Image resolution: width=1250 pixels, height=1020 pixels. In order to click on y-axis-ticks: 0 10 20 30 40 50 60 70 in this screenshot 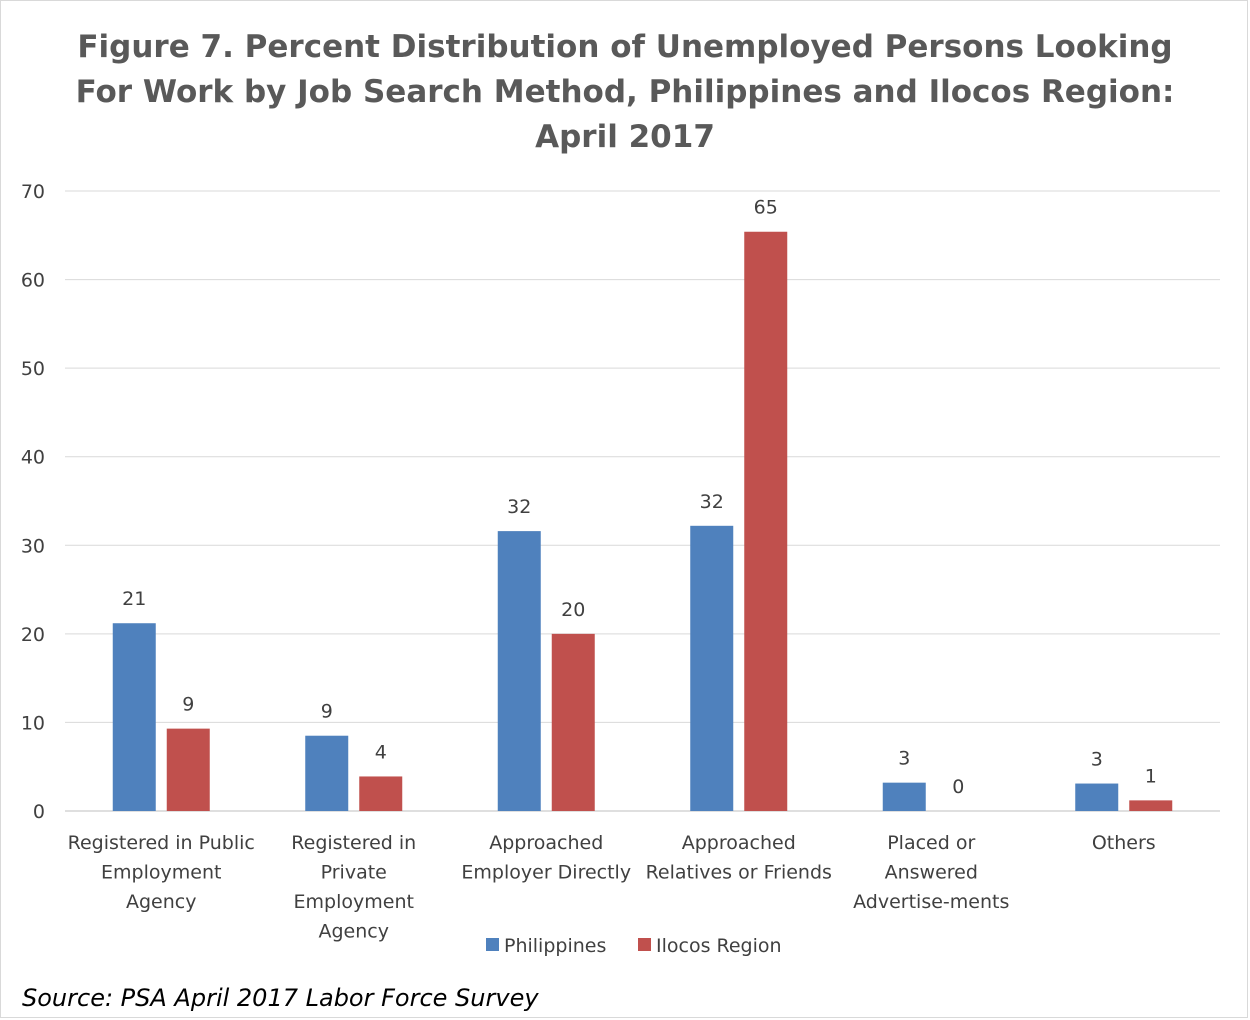, I will do `click(33, 502)`.